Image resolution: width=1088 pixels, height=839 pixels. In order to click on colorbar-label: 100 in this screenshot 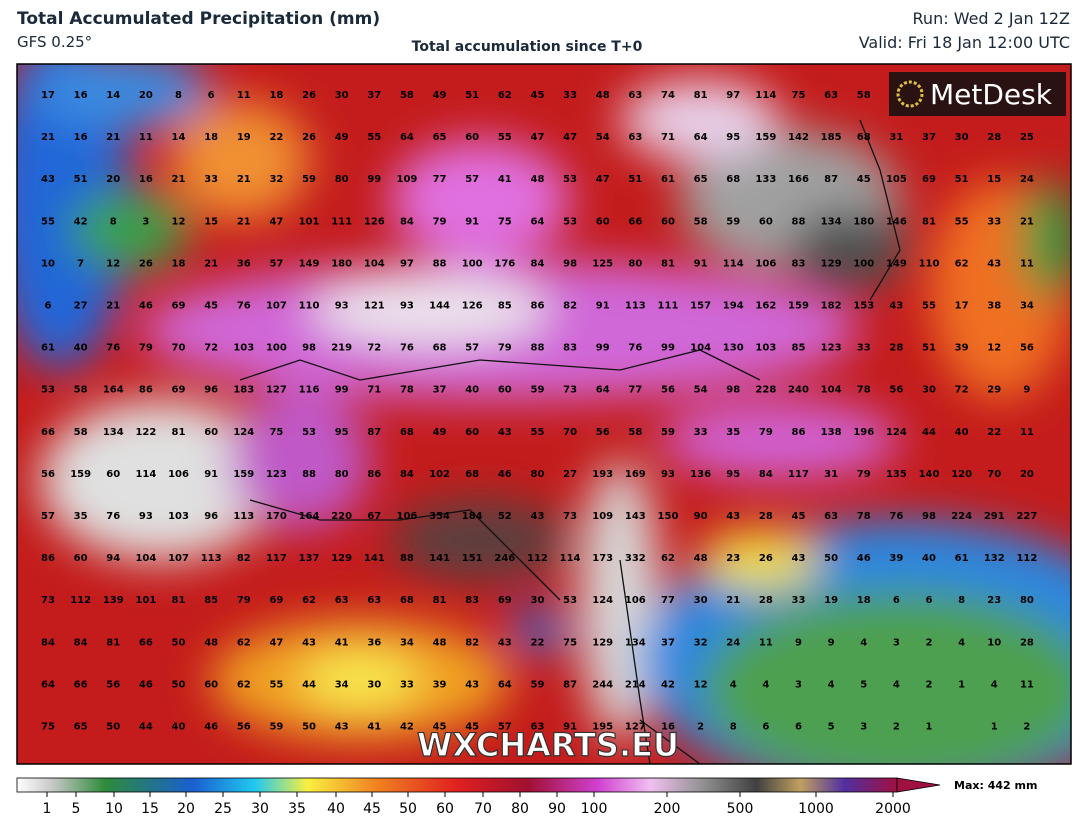, I will do `click(594, 809)`.